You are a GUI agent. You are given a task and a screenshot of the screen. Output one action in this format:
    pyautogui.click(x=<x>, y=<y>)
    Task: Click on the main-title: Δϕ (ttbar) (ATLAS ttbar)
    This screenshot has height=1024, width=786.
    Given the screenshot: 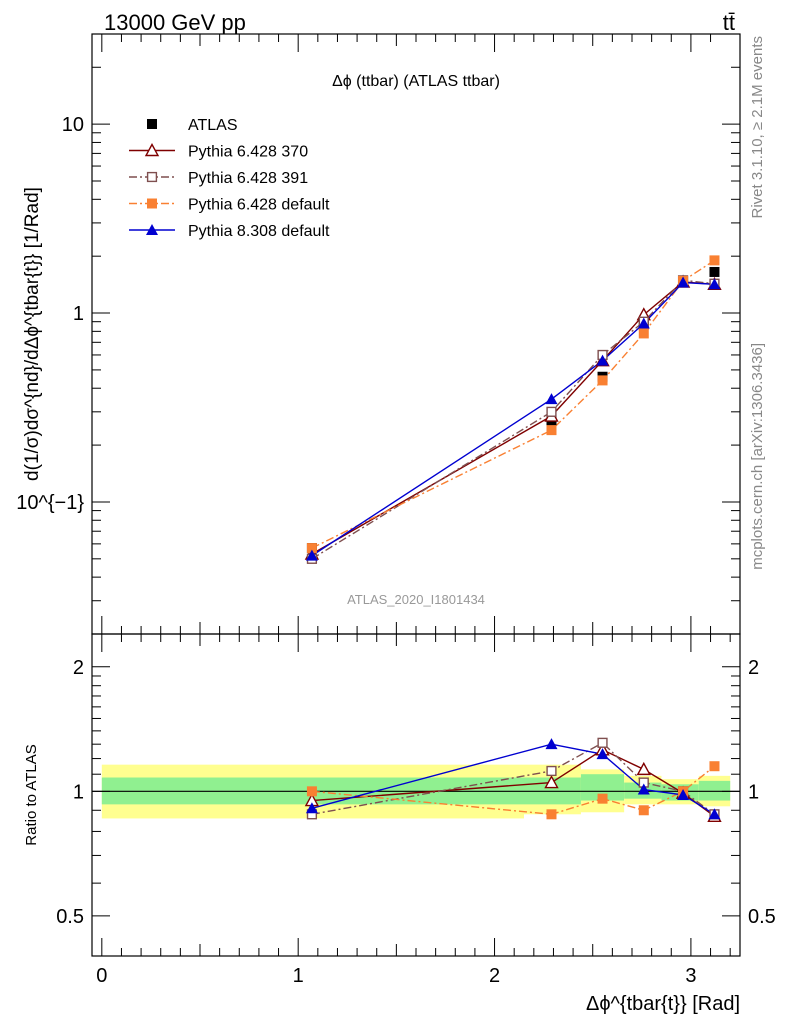 What is the action you would take?
    pyautogui.click(x=416, y=81)
    